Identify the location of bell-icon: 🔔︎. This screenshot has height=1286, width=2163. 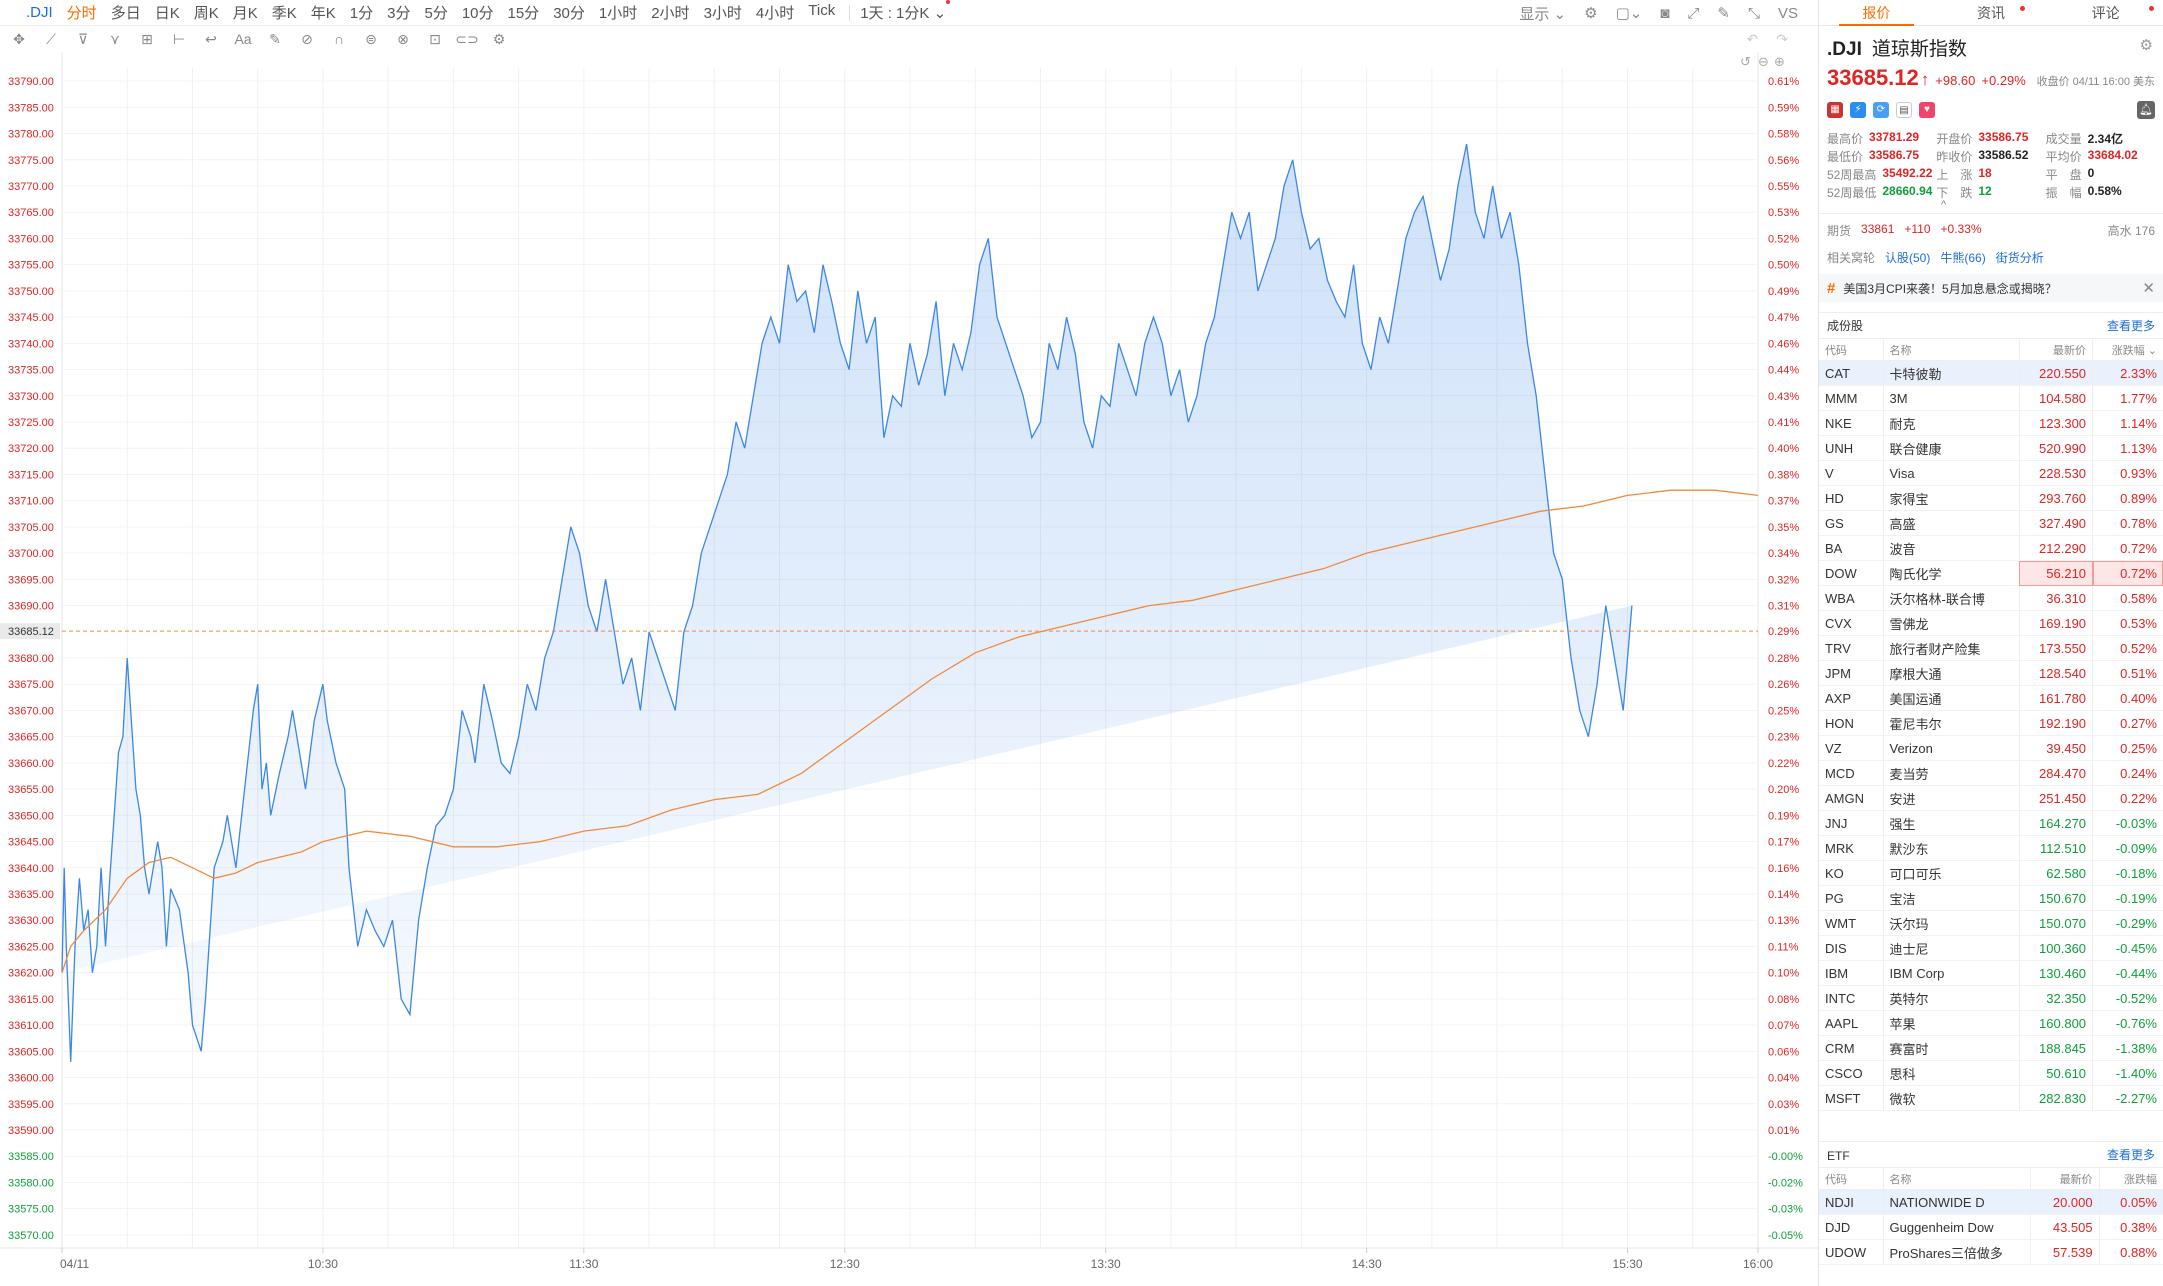
(2146, 110).